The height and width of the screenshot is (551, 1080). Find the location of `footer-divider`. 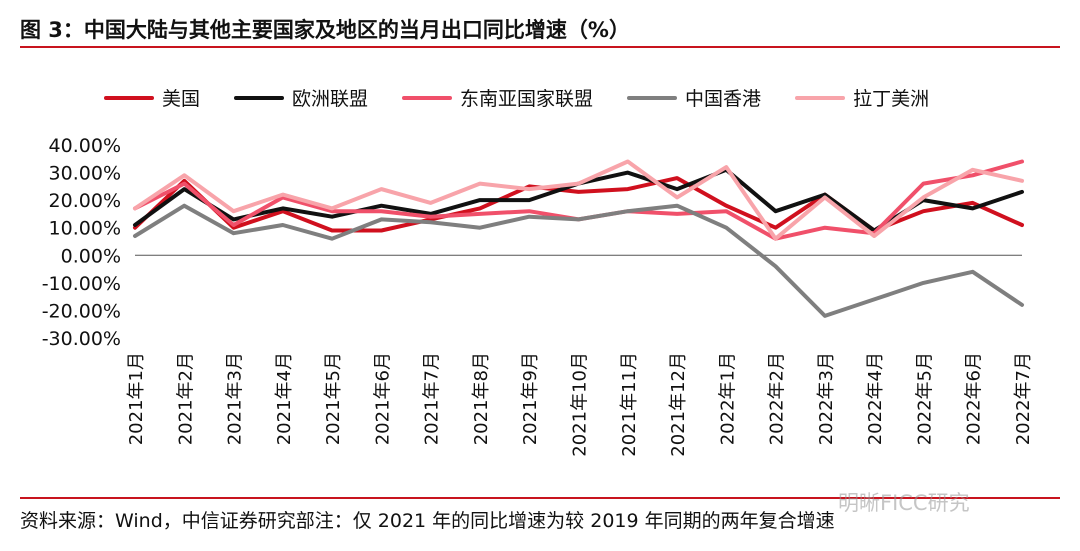

footer-divider is located at coordinates (540, 498).